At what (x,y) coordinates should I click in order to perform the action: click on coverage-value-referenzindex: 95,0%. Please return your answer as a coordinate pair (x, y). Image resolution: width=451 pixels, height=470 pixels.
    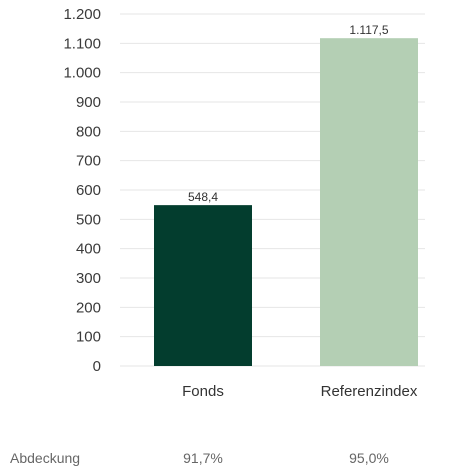
    Looking at the image, I should click on (369, 458).